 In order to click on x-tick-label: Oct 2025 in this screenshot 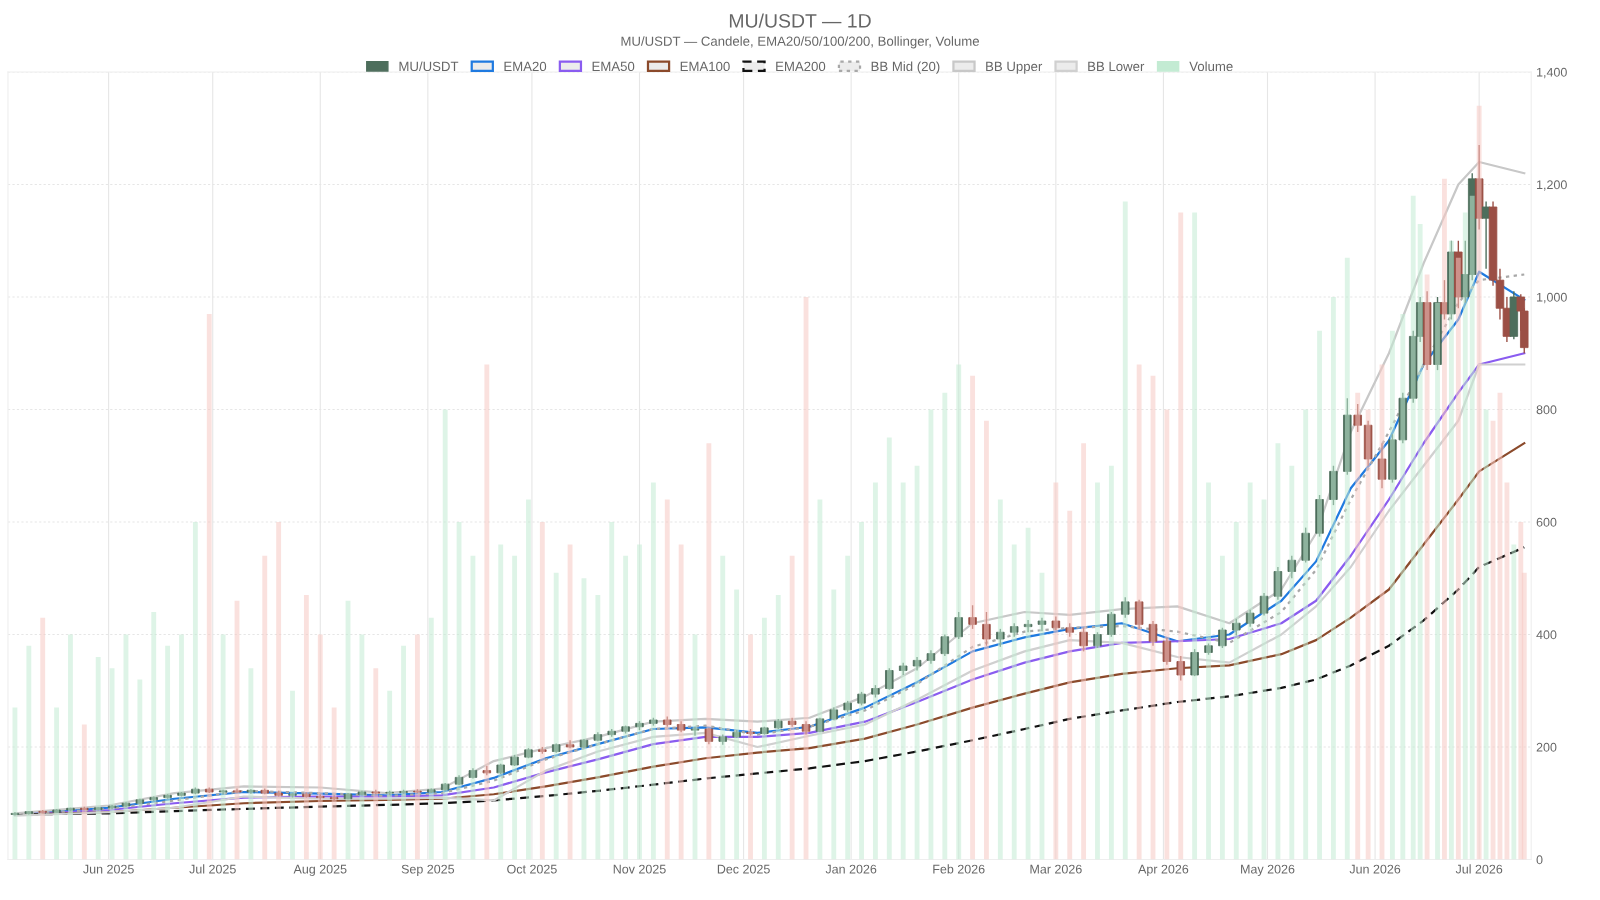, I will do `click(532, 869)`.